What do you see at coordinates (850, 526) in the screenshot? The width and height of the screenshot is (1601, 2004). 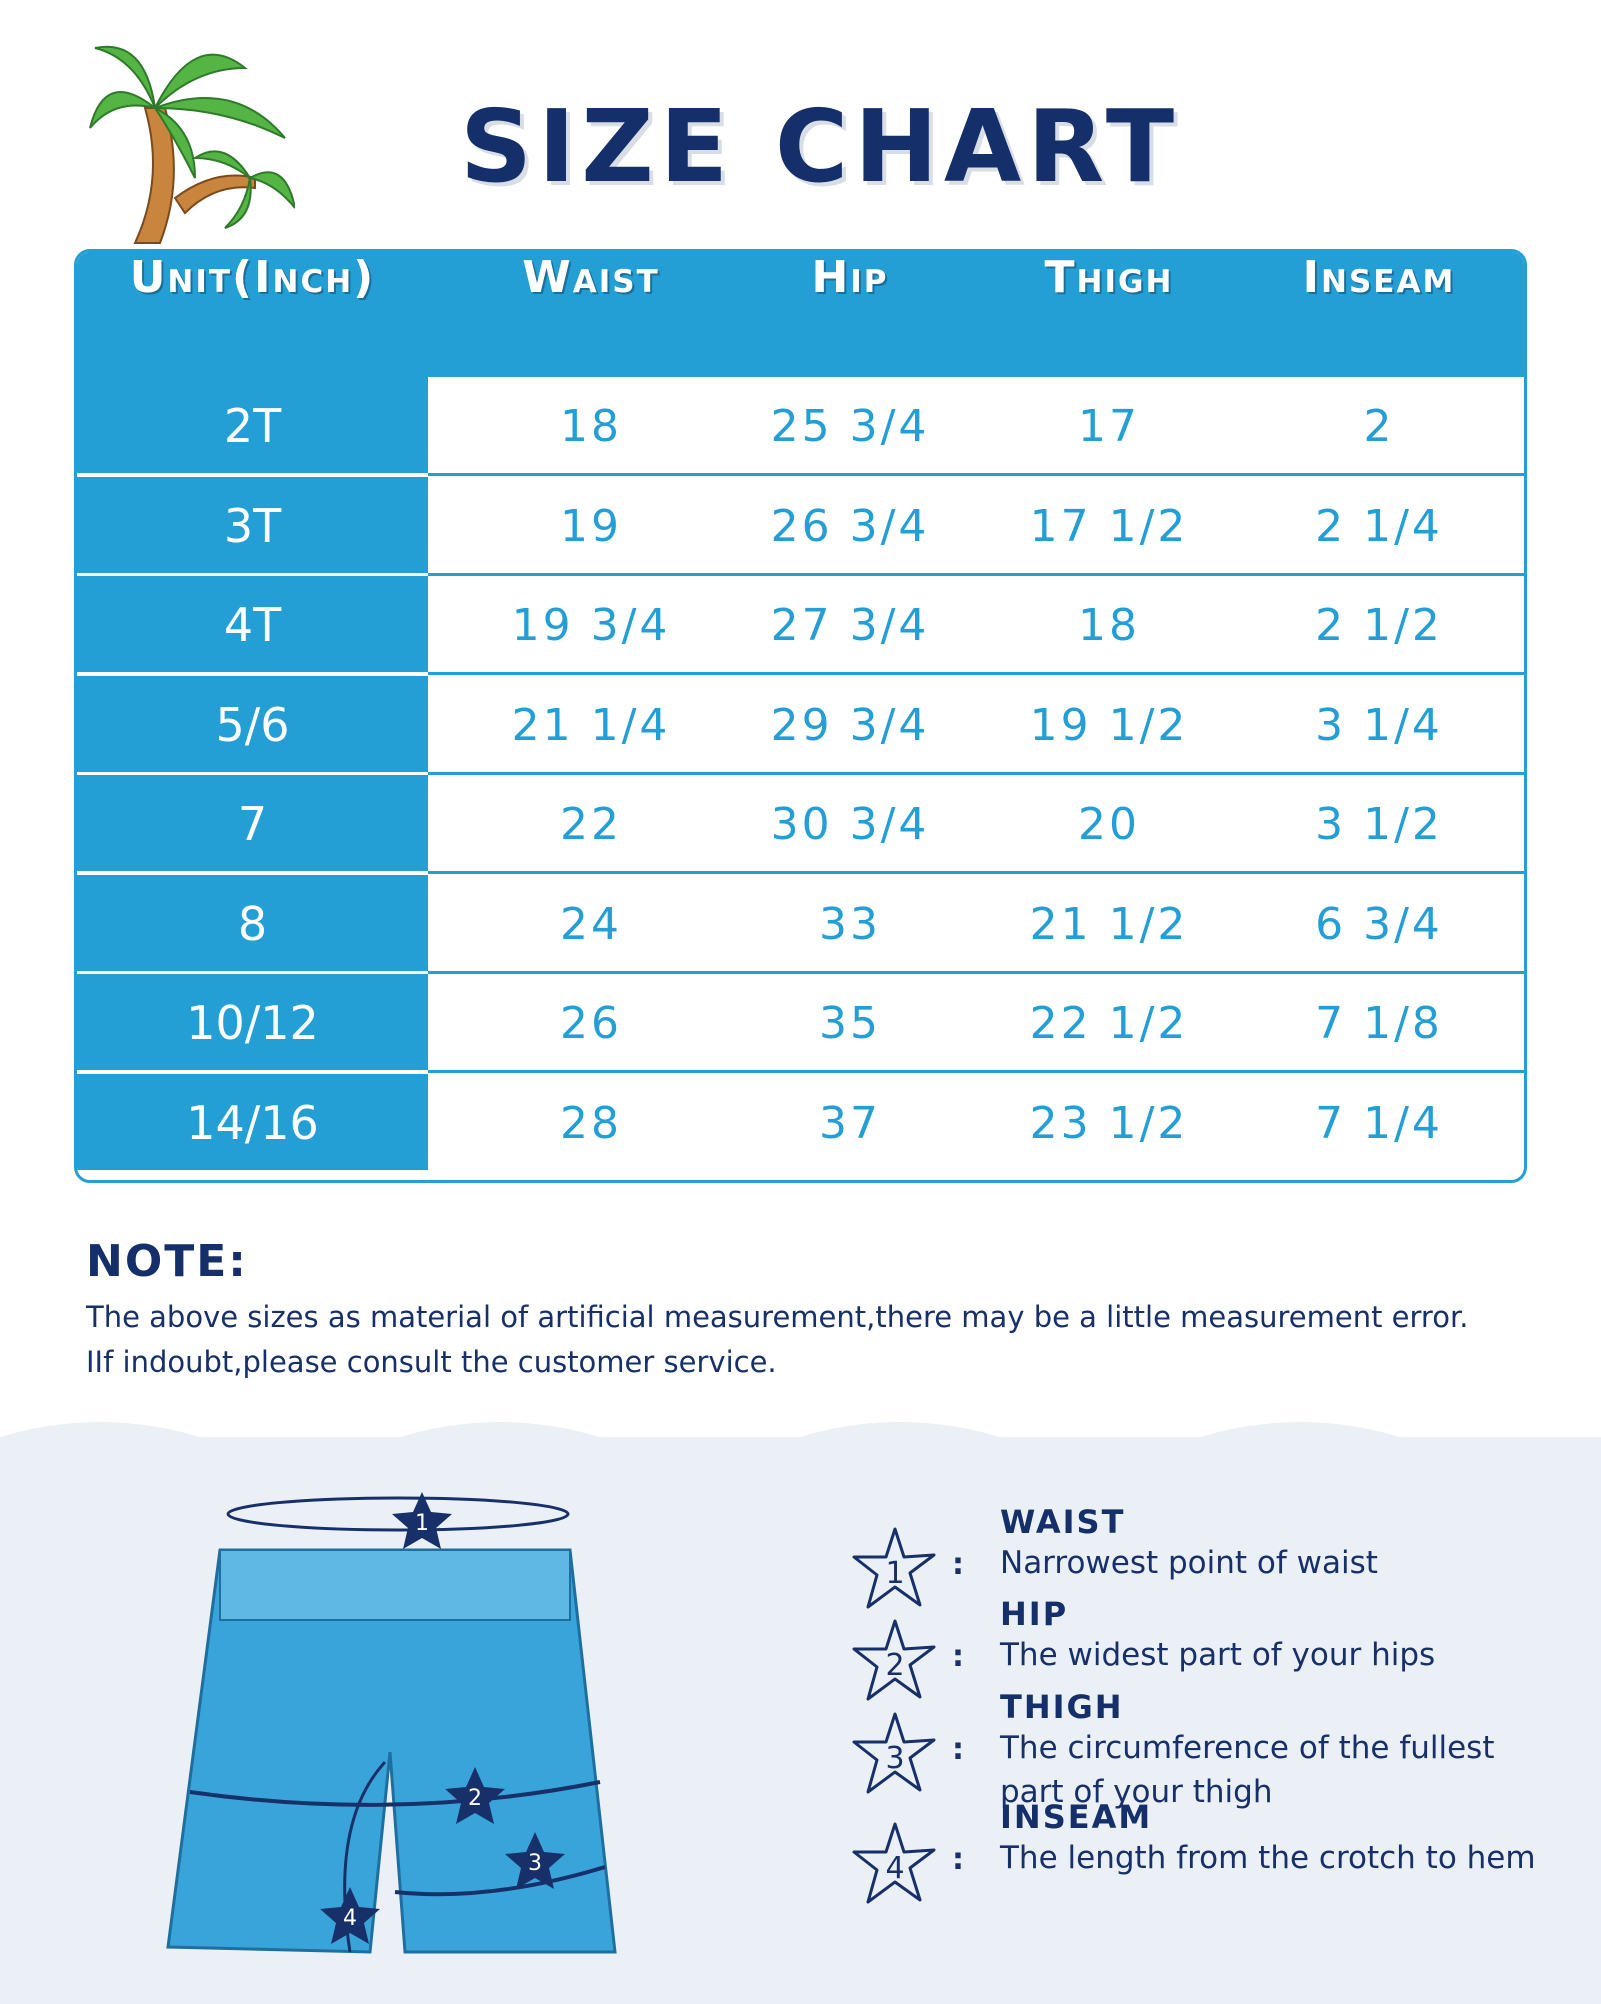 I see `hip-cell: 26 3/4` at bounding box center [850, 526].